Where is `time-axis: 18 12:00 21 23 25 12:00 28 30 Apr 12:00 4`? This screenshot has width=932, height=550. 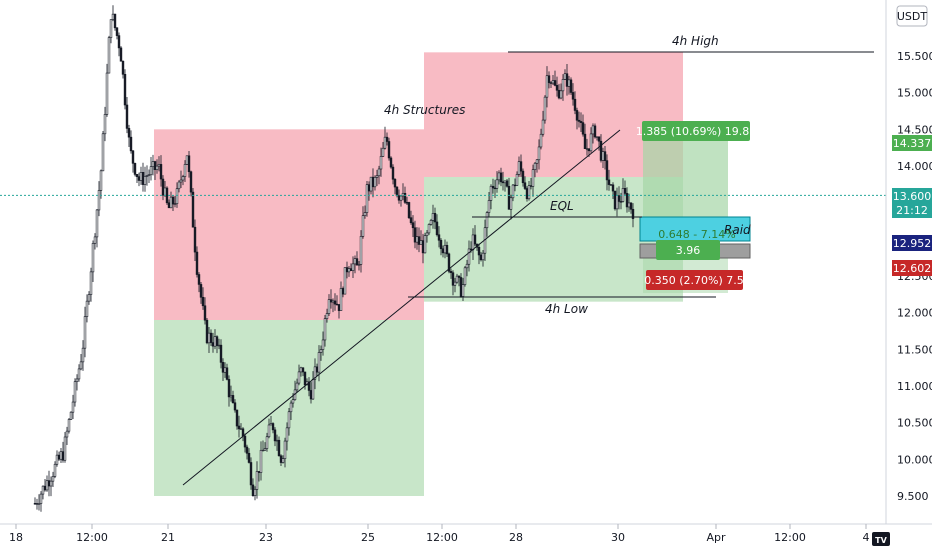 time-axis: 18 12:00 21 23 25 12:00 28 30 Apr 12:00 4 is located at coordinates (439, 534).